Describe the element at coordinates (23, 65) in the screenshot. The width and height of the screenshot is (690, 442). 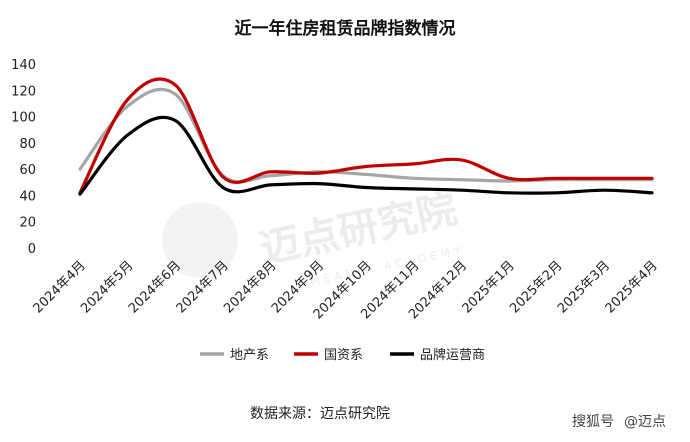
I see `y-tick-label: 140` at that location.